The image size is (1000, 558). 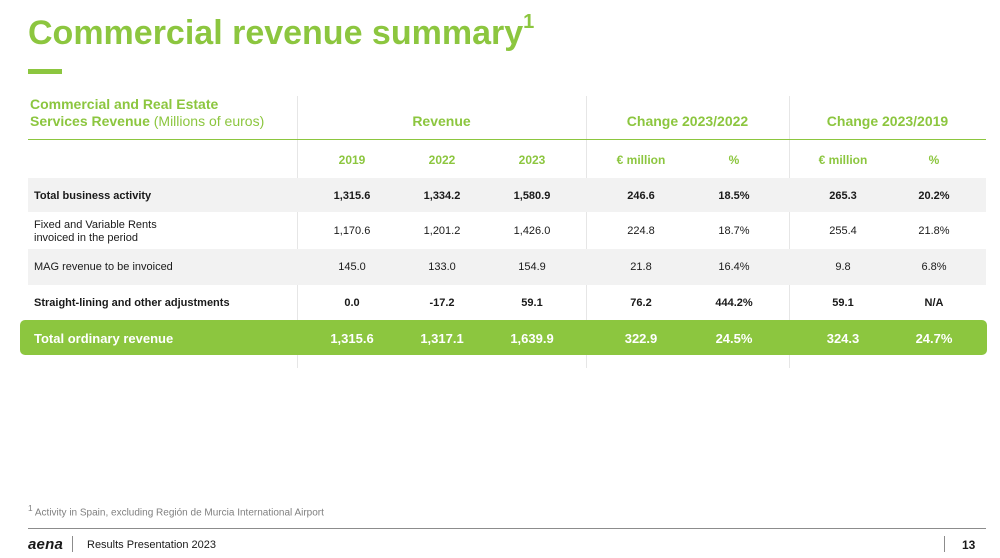 What do you see at coordinates (734, 267) in the screenshot?
I see `table-cell: 16.4%` at bounding box center [734, 267].